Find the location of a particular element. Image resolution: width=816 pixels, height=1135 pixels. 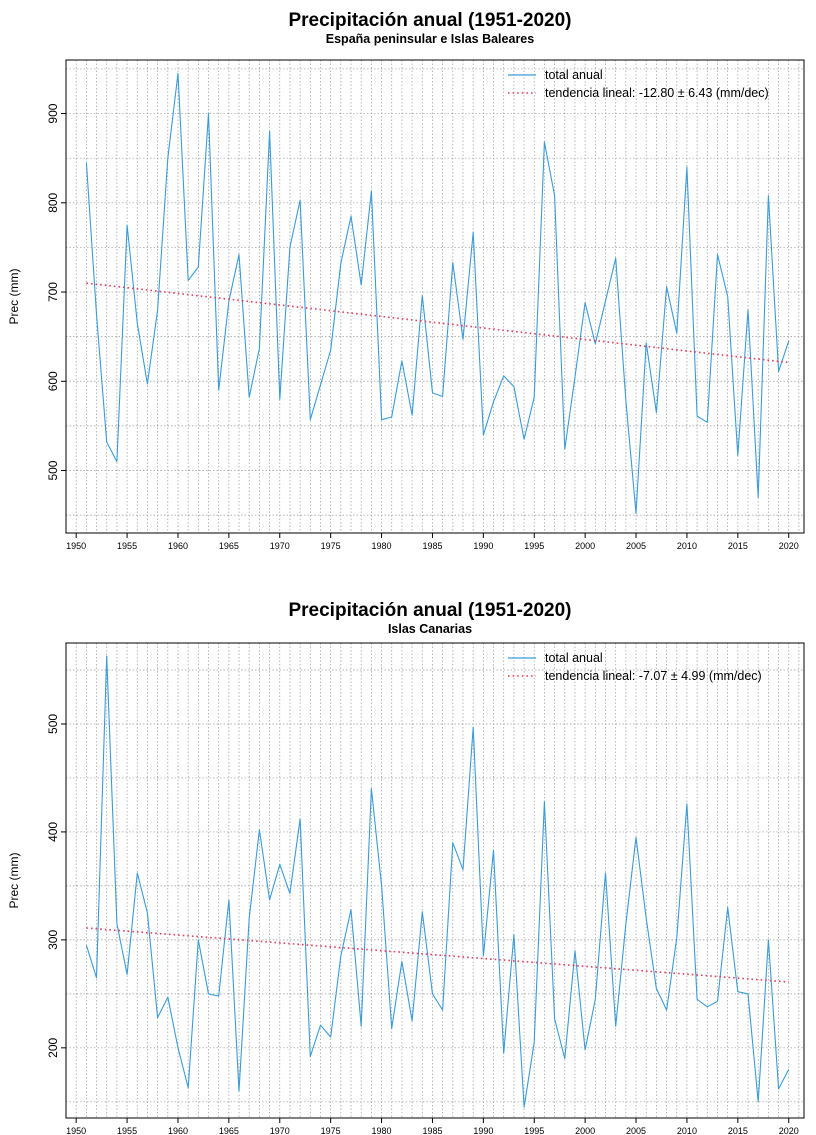

chart-subtitle: Islas Canarias is located at coordinates (430, 629).